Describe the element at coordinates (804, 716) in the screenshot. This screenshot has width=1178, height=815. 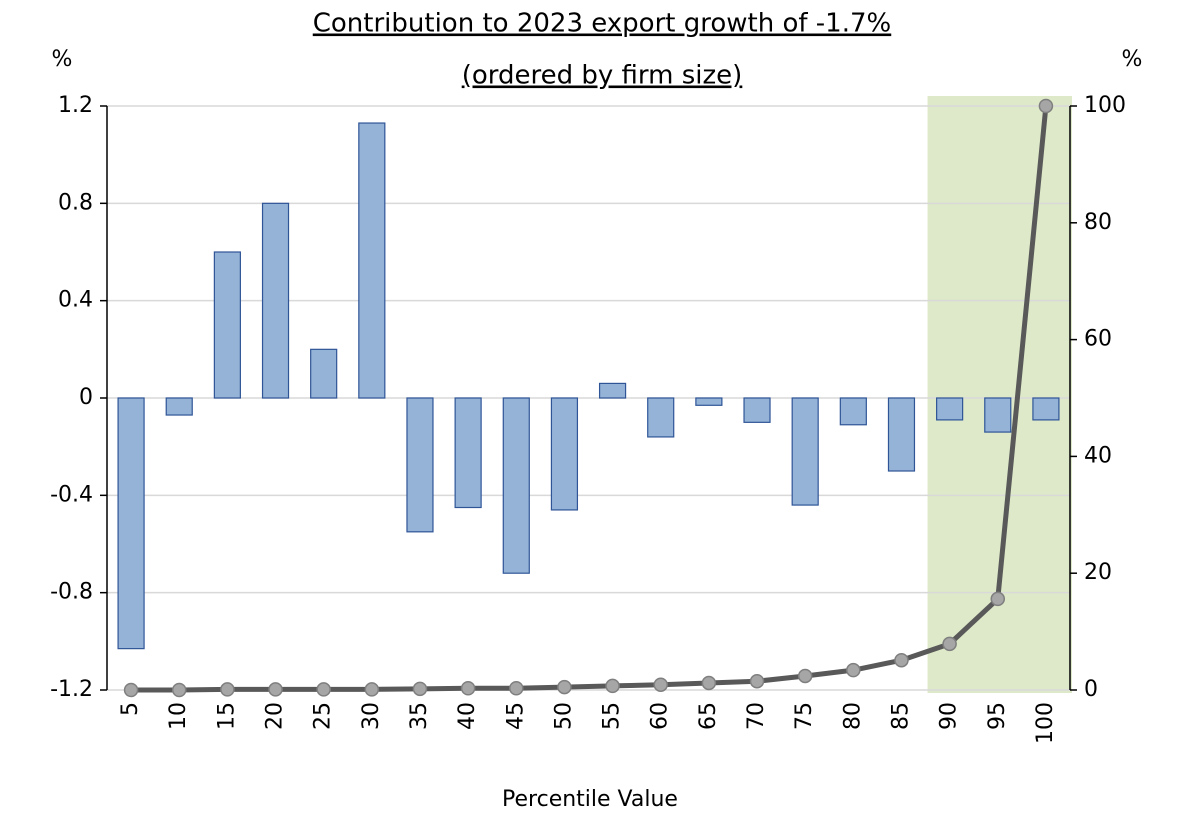
I see `x-tick-label: 75` at that location.